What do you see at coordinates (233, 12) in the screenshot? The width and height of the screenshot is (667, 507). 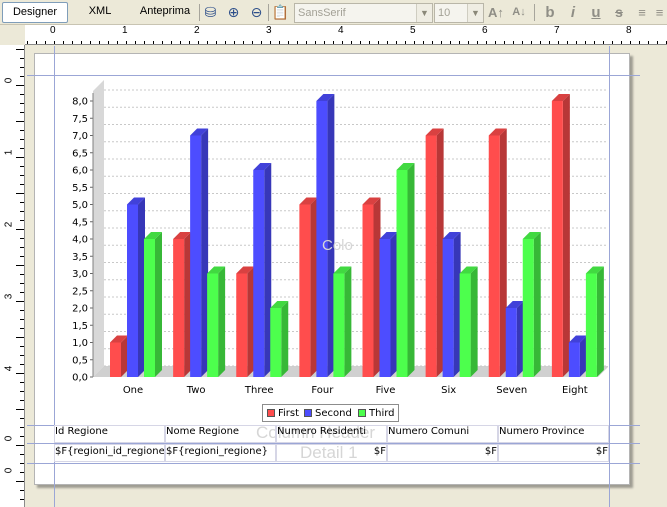 I see `zoom-in-icon: ⊕` at bounding box center [233, 12].